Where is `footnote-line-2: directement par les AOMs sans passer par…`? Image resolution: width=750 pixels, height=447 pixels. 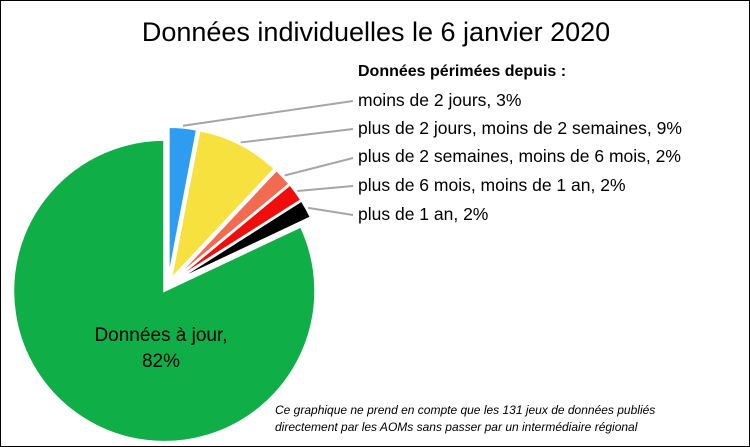 footnote-line-2: directement par les AOMs sans passer par… is located at coordinates (456, 427).